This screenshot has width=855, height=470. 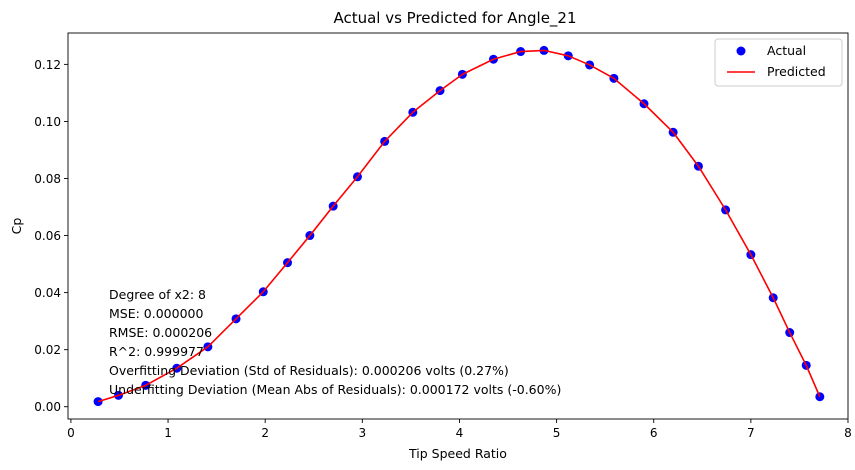 What do you see at coordinates (160, 332) in the screenshot?
I see `stats-annotation: RMSE: 0.000206` at bounding box center [160, 332].